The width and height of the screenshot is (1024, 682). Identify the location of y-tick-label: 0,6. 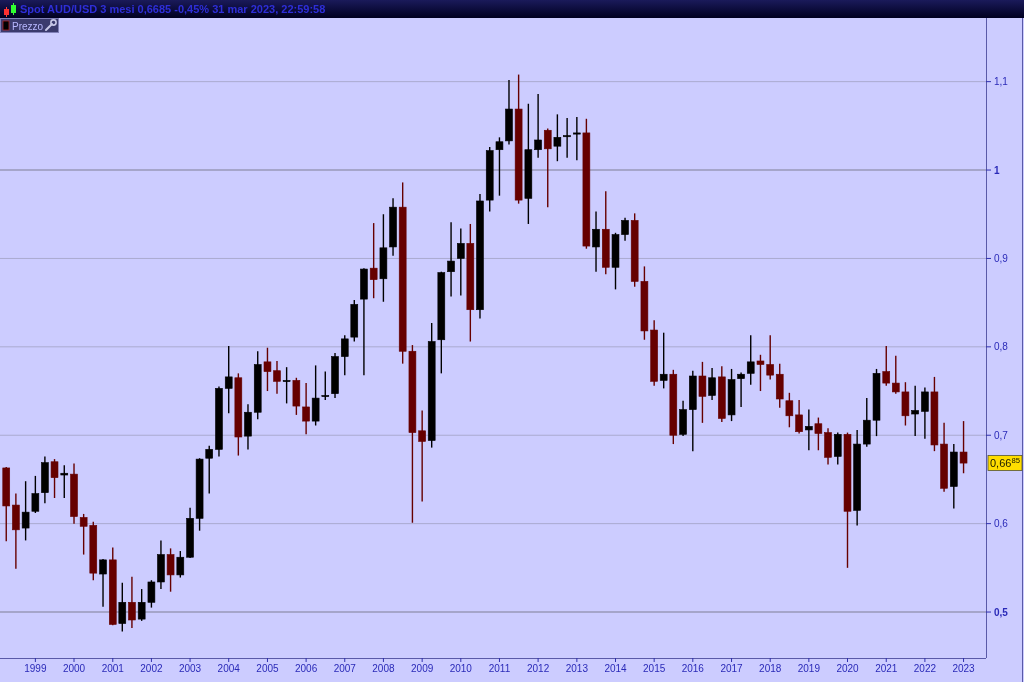
(1001, 524).